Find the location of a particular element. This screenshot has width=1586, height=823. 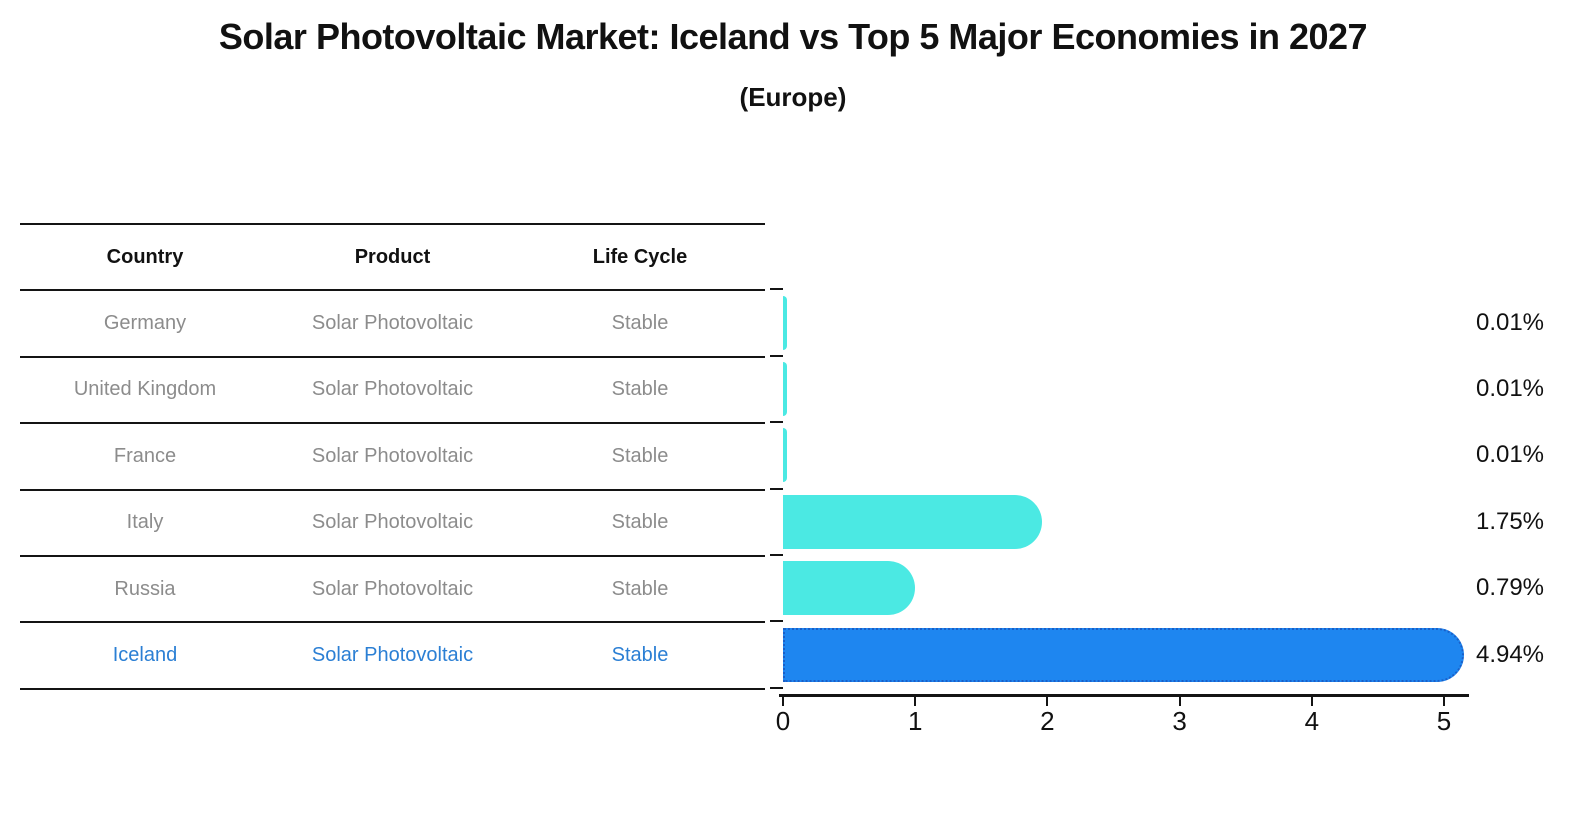

x-tick-label: 1 is located at coordinates (915, 721).